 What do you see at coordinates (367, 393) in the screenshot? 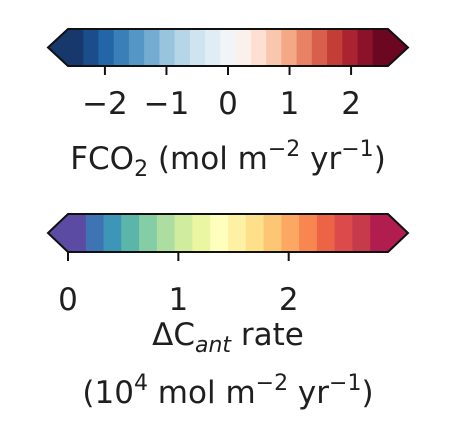
I see `cant-label-line2-close: )` at bounding box center [367, 393].